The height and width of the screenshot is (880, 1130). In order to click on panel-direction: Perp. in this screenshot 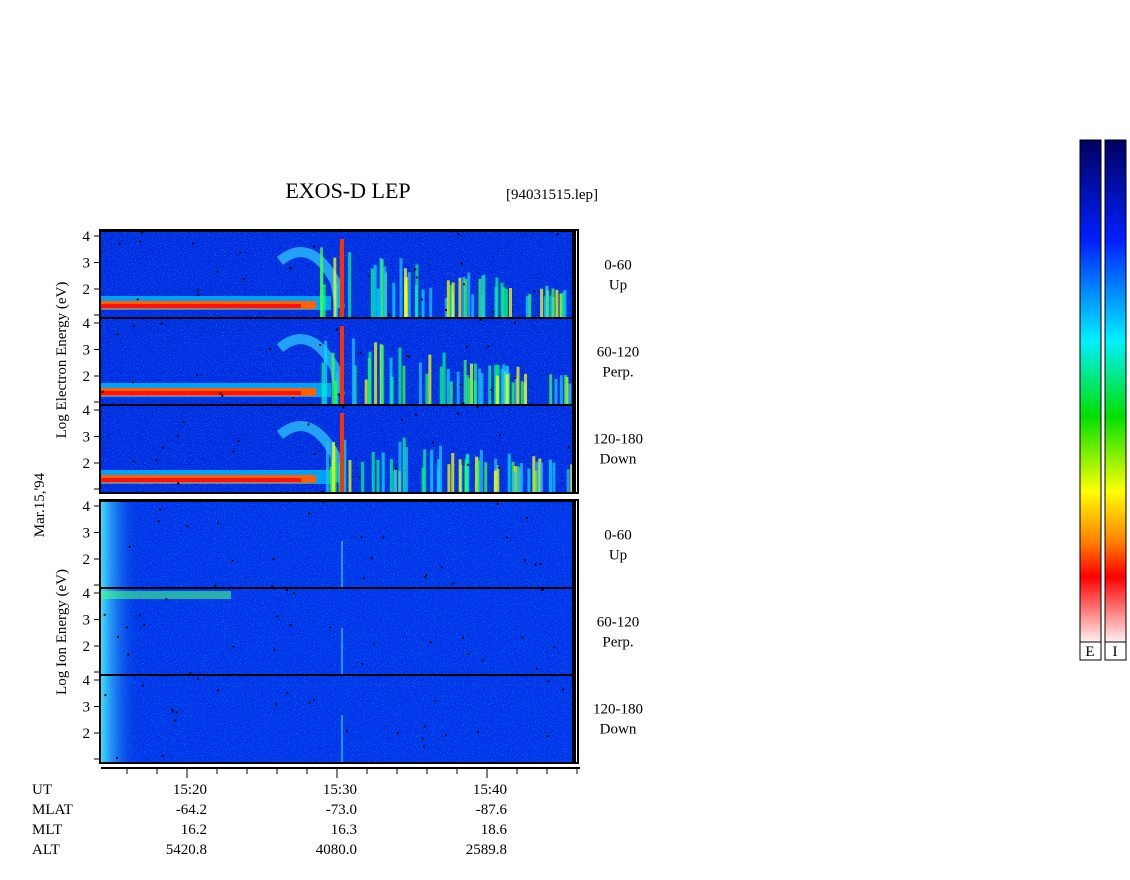, I will do `click(617, 643)`.